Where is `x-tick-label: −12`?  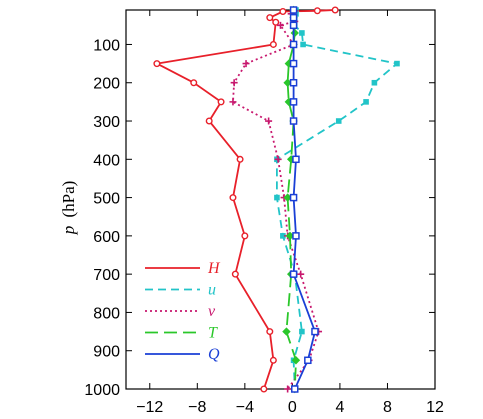
x-tick-label: −12 is located at coordinates (149, 407).